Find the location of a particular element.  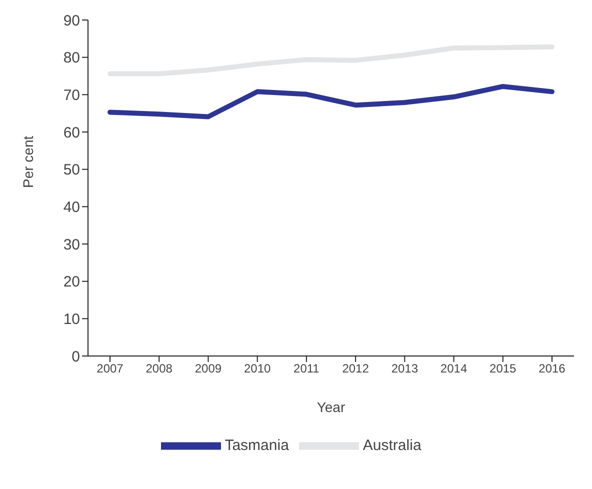

y-tick-label: 50 is located at coordinates (71, 170).